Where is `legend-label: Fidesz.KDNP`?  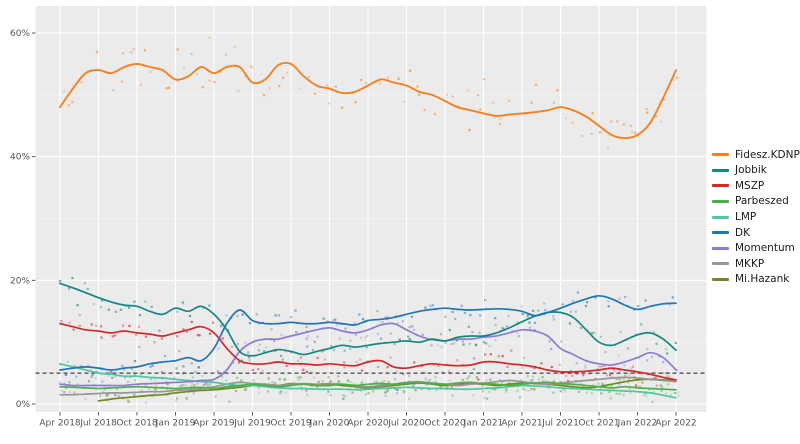 legend-label: Fidesz.KDNP is located at coordinates (767, 154).